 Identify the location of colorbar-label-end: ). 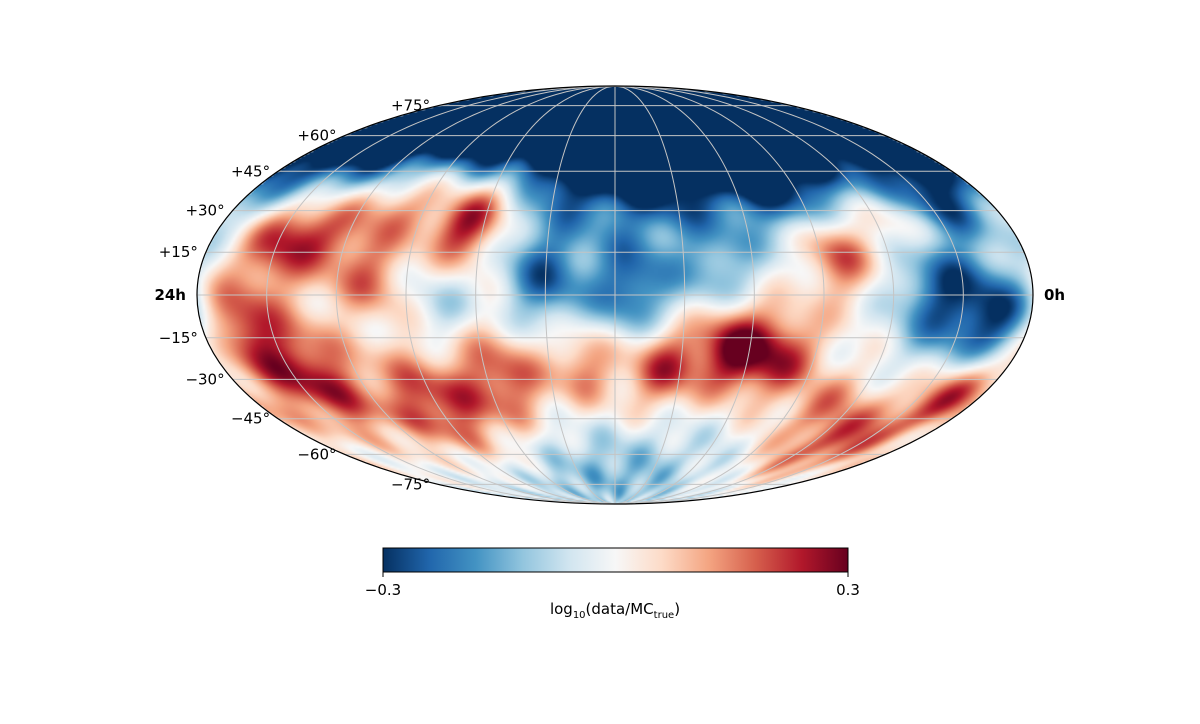
(677, 609).